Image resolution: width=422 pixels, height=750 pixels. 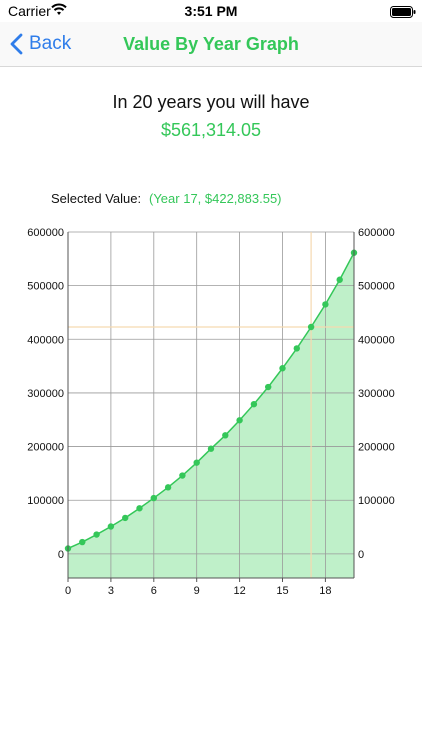 What do you see at coordinates (96, 198) in the screenshot?
I see `selected-value-label: Selected Value:` at bounding box center [96, 198].